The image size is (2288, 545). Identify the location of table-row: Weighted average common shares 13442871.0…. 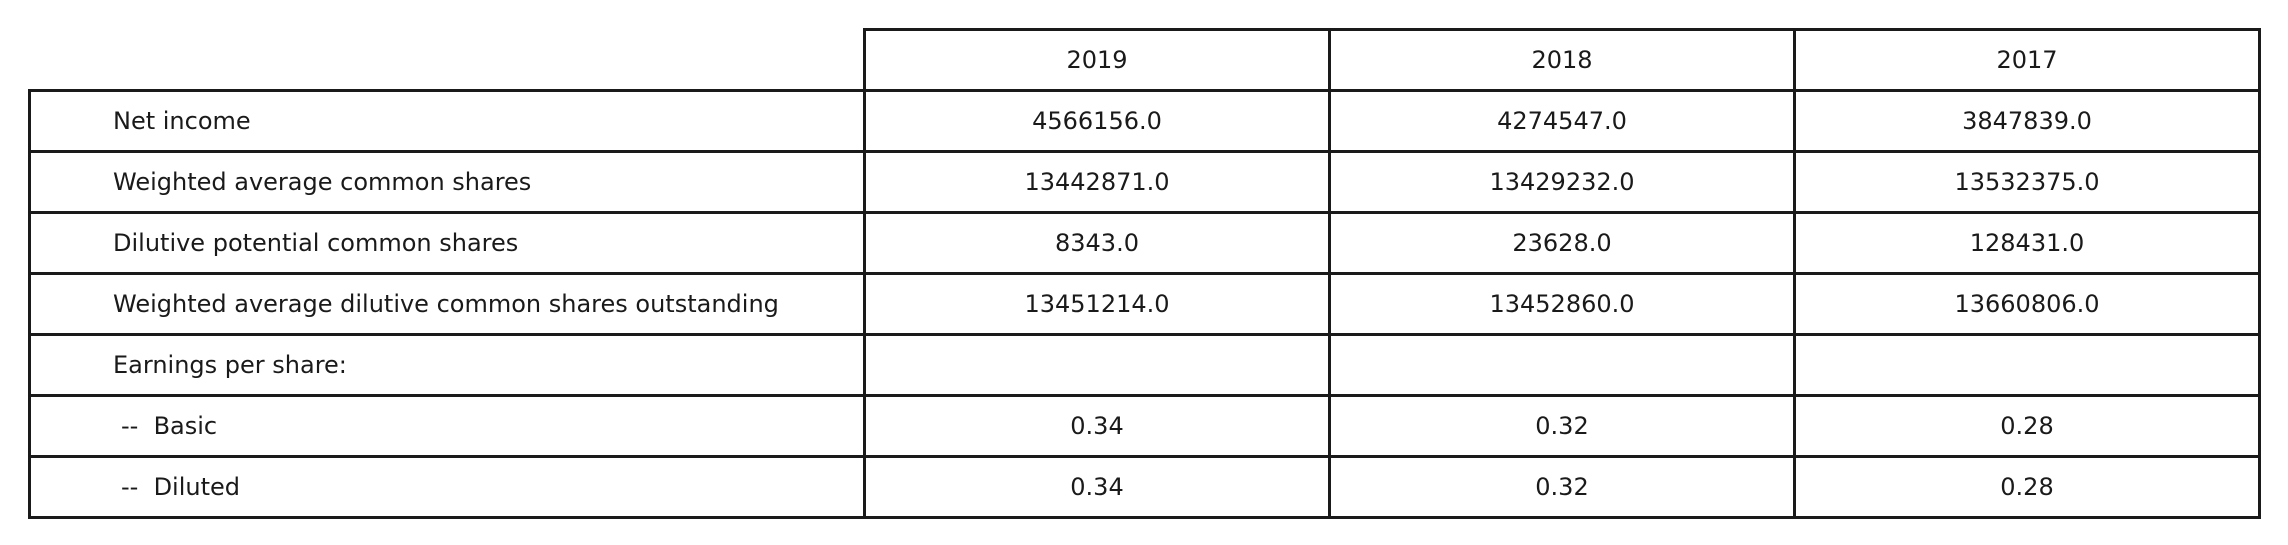
(1144, 182).